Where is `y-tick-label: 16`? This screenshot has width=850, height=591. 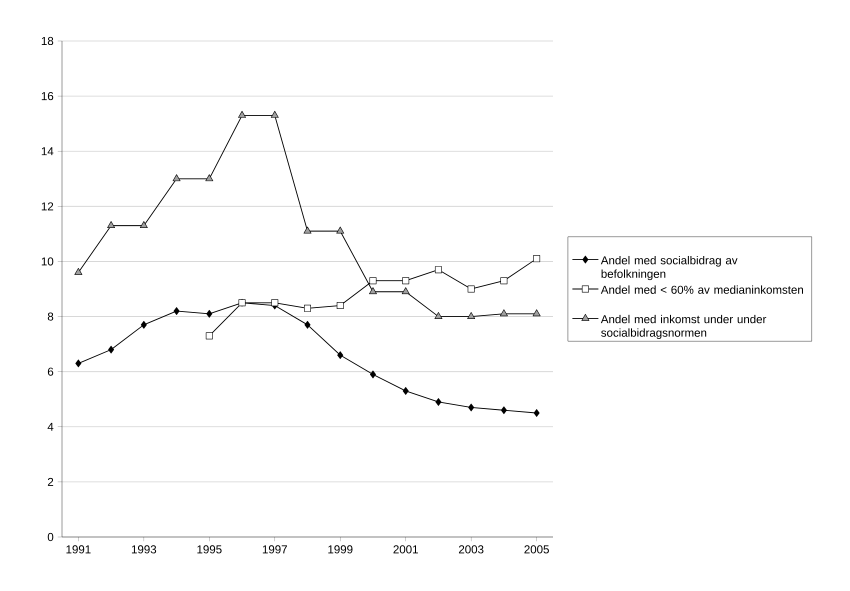 y-tick-label: 16 is located at coordinates (48, 96).